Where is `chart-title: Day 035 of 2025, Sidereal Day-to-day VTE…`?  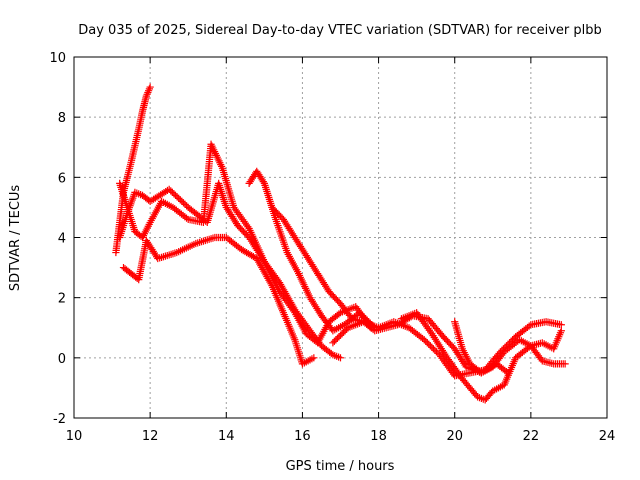 chart-title: Day 035 of 2025, Sidereal Day-to-day VTE… is located at coordinates (340, 30).